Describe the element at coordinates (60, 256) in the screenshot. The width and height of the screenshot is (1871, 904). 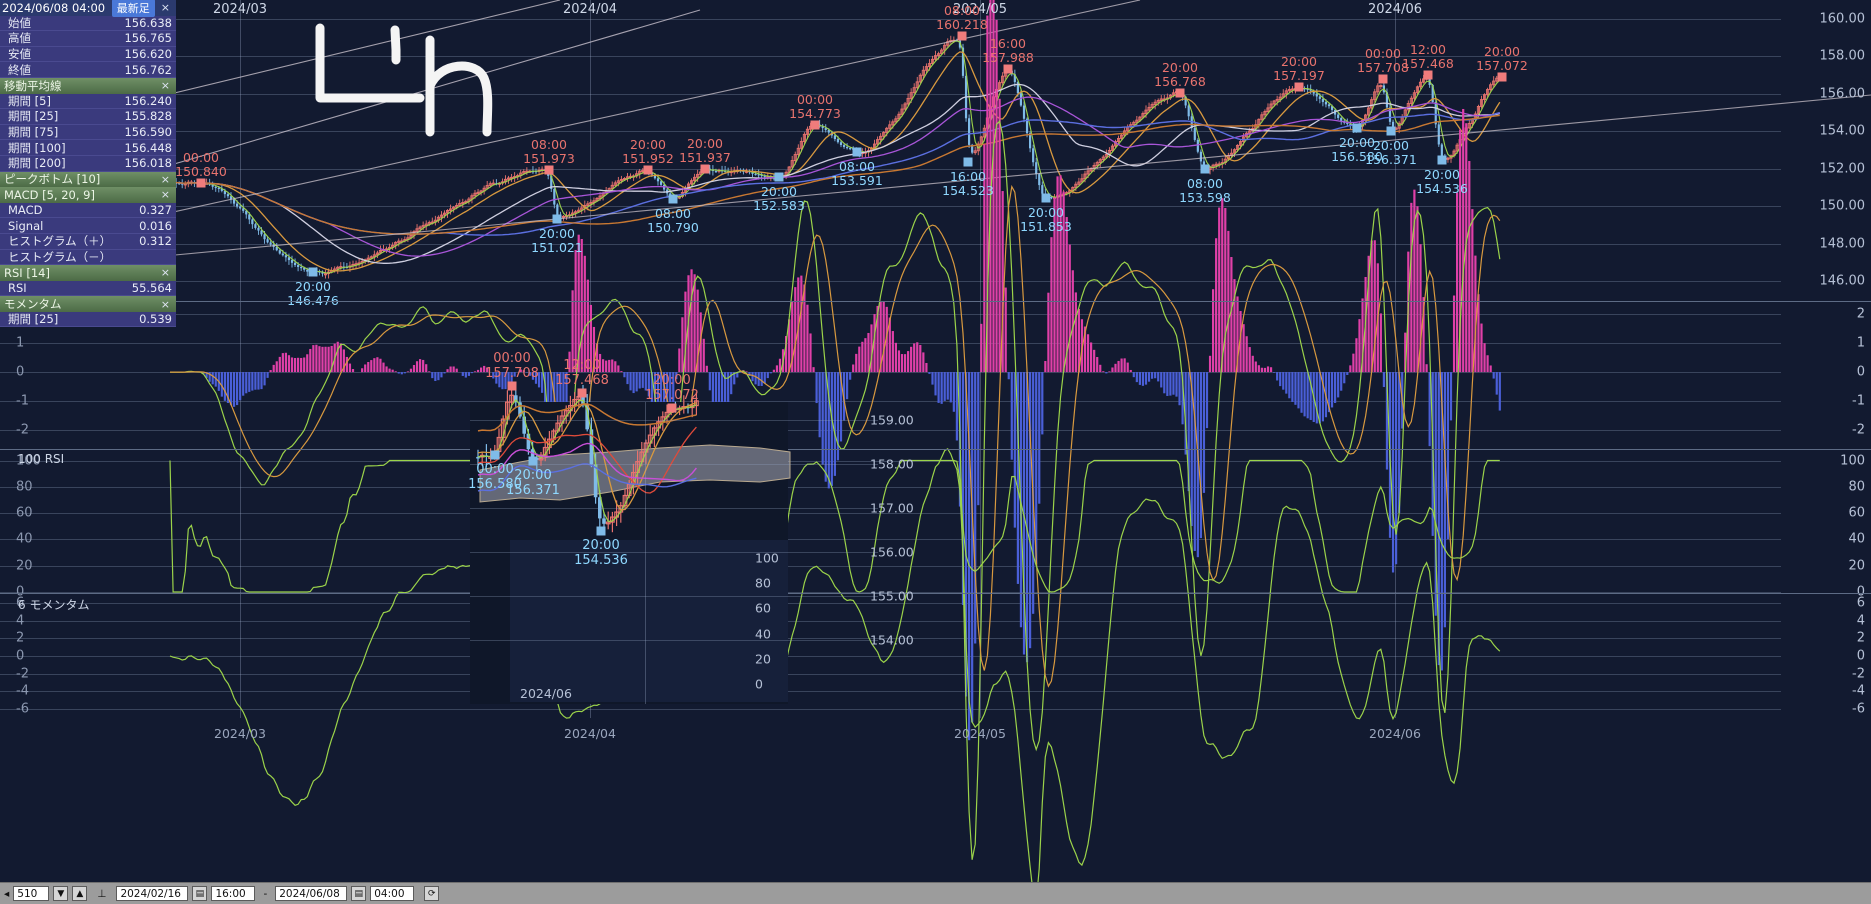
I see `macd-label: ヒストグラム（－）` at that location.